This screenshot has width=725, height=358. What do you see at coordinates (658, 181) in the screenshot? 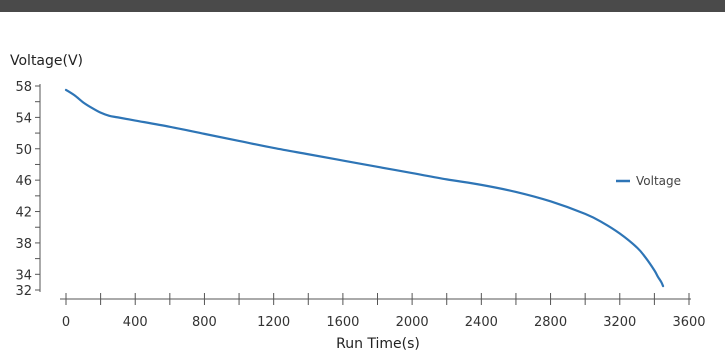
I see `legend-label-voltage: Voltage` at bounding box center [658, 181].